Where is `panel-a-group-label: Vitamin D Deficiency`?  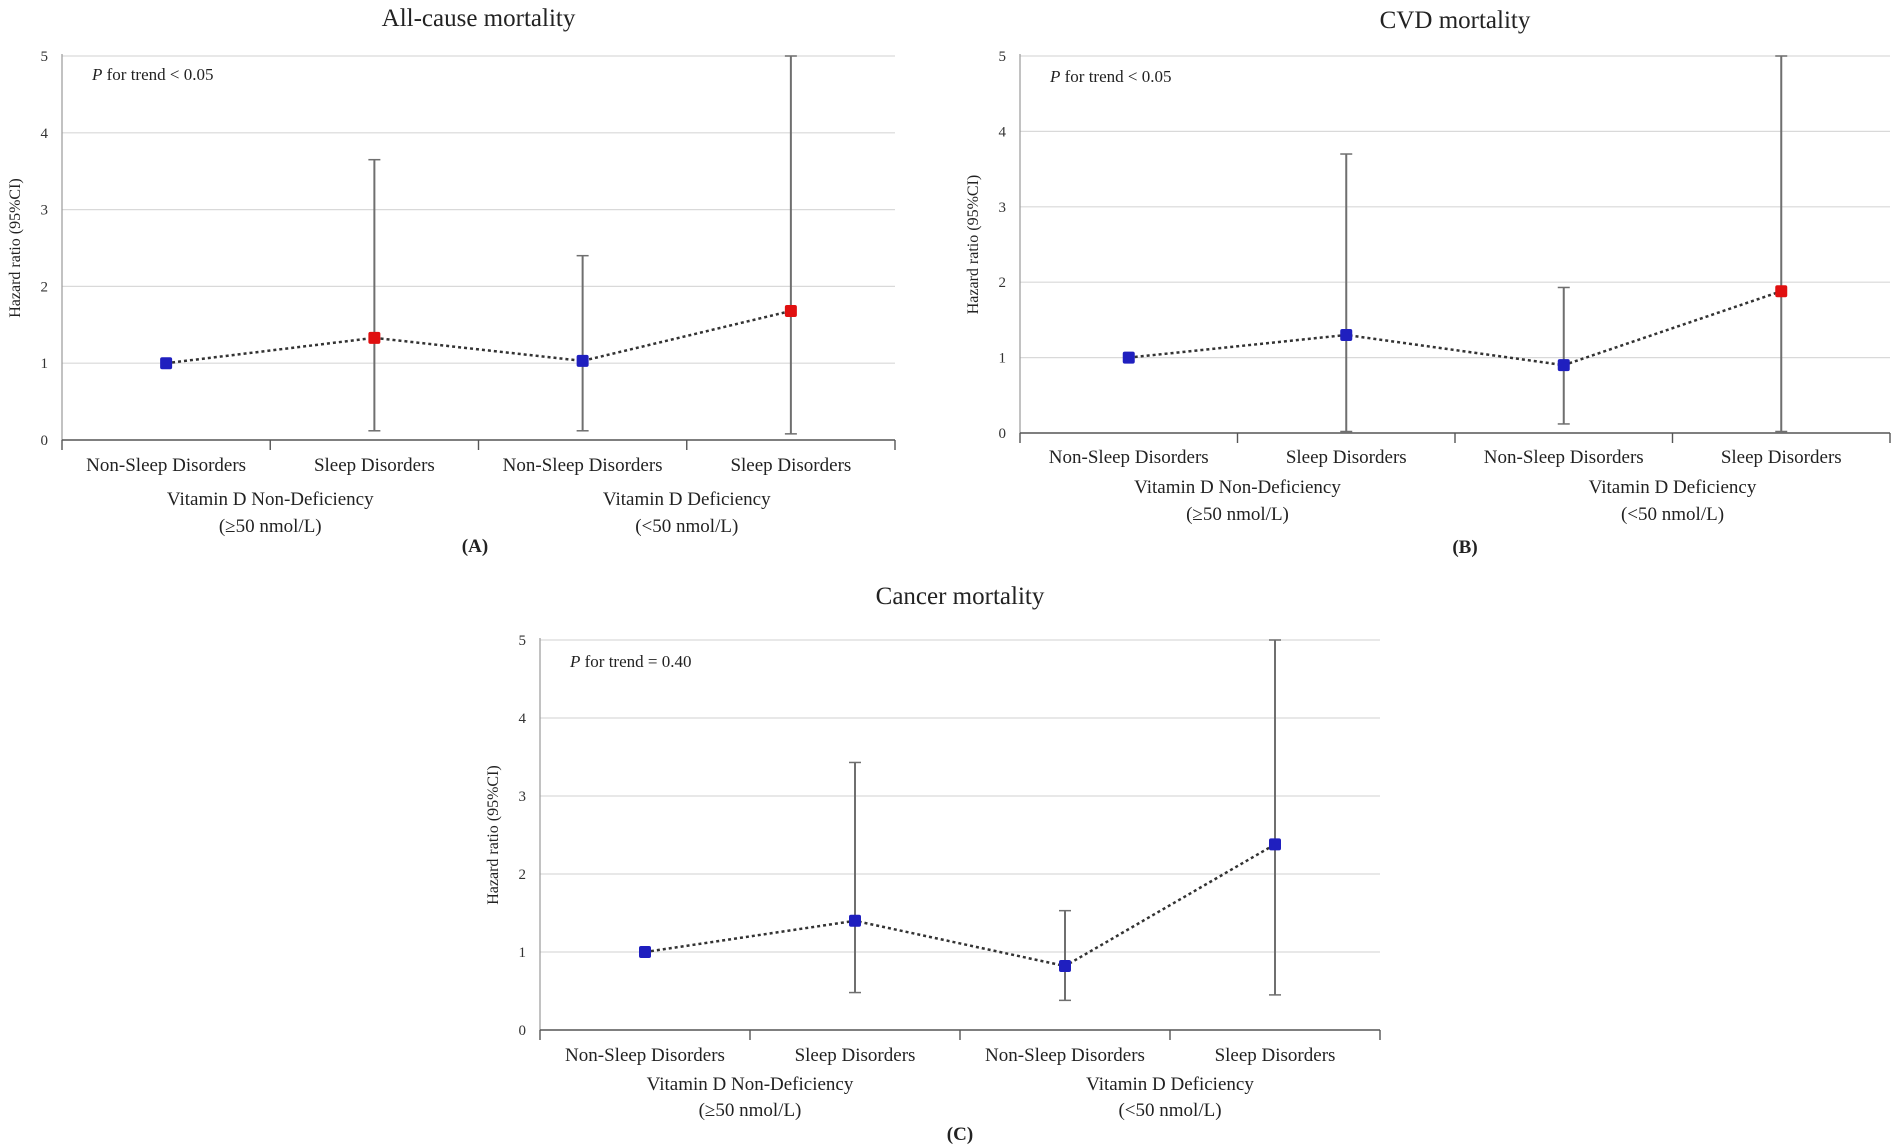
panel-a-group-label: Vitamin D Deficiency is located at coordinates (687, 499).